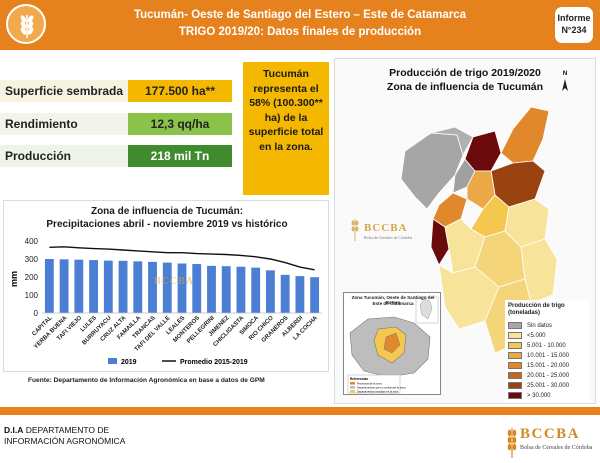 The width and height of the screenshot is (600, 463). Describe the element at coordinates (32, 241) in the screenshot. I see `y-tick-label: 400` at that location.